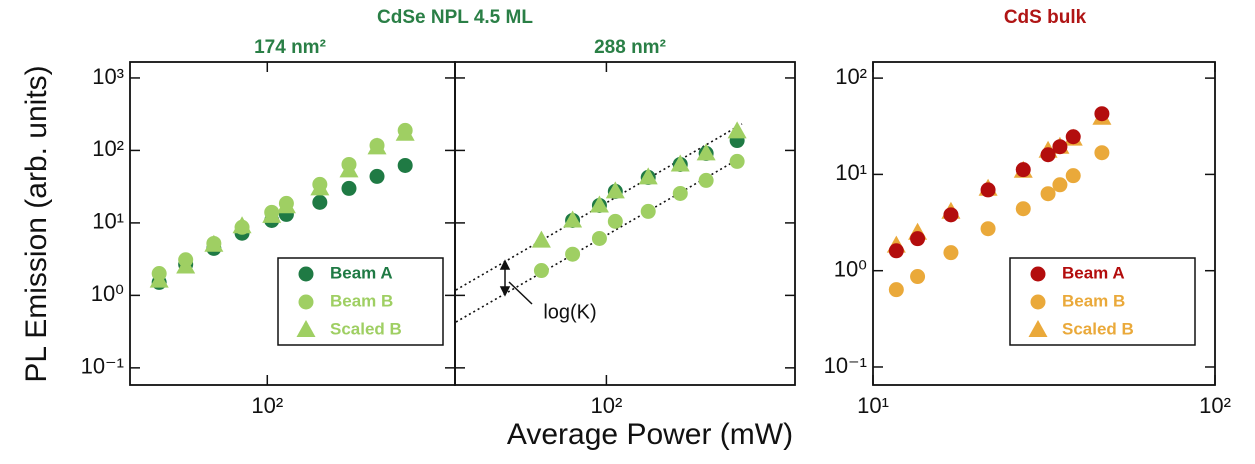  I want to click on panel-title: CdS bulk, so click(1045, 17).